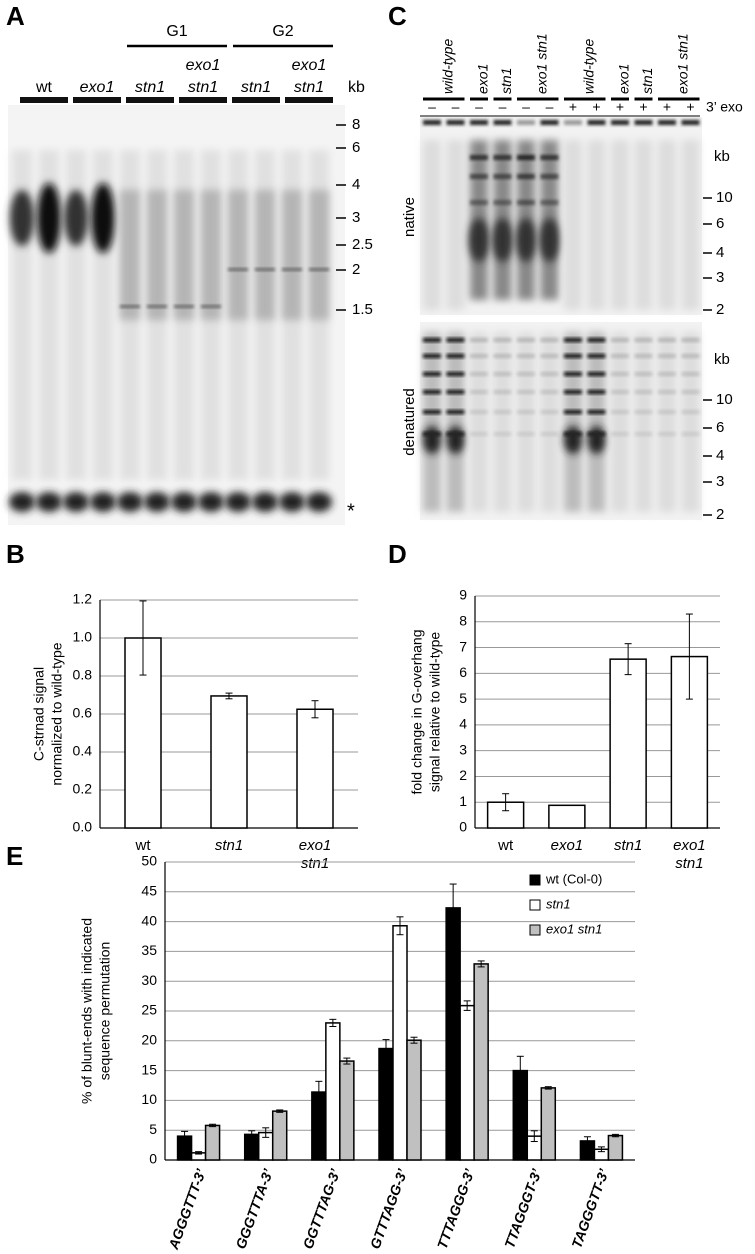 This screenshot has height=1254, width=755. What do you see at coordinates (149, 1069) in the screenshot?
I see `y-tick-label: 15` at bounding box center [149, 1069].